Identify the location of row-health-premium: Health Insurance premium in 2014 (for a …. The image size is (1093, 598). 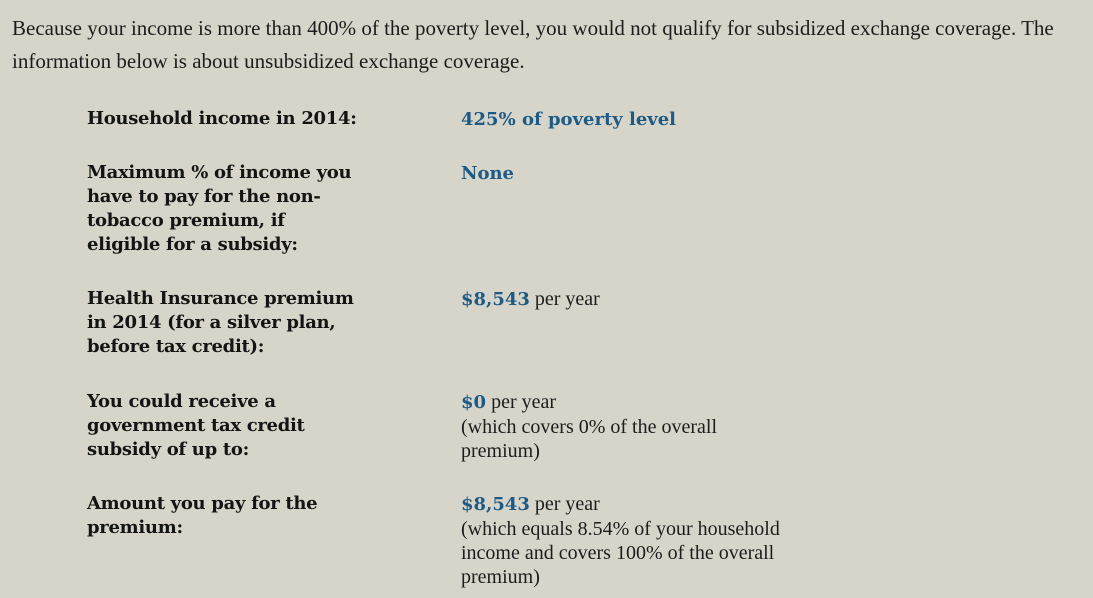
(487, 323).